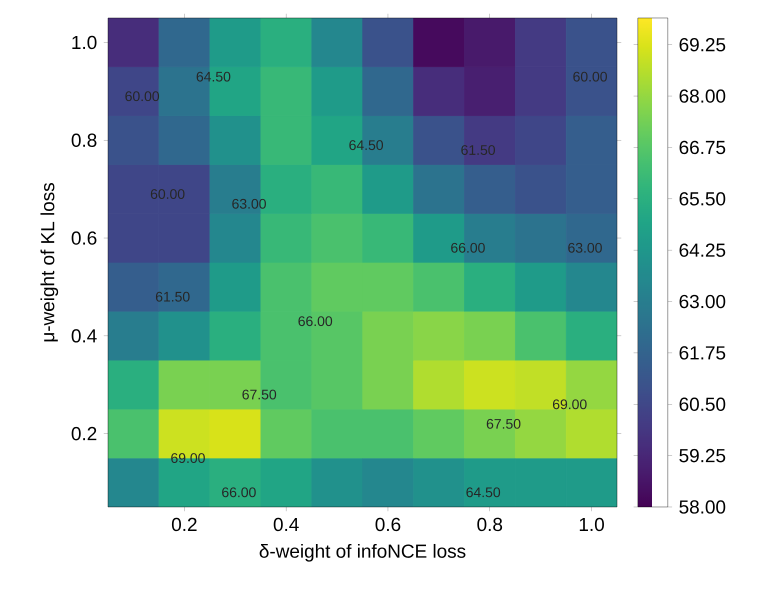 The width and height of the screenshot is (766, 589). What do you see at coordinates (592, 525) in the screenshot?
I see `x-tick-label: 1.0` at bounding box center [592, 525].